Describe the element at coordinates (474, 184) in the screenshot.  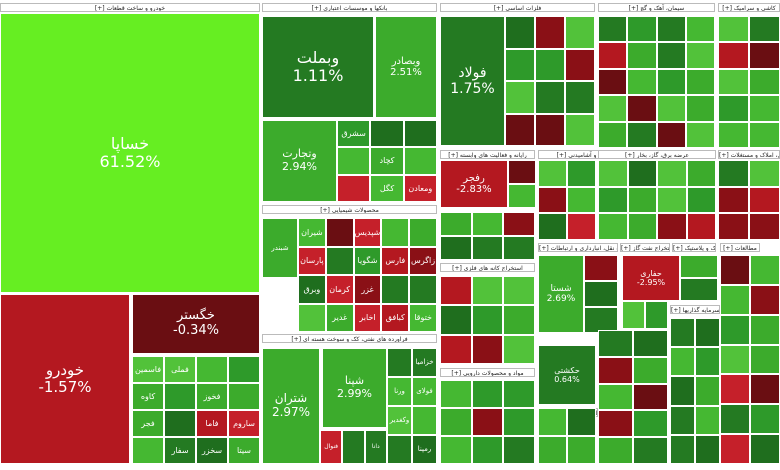
I see `stock-cell: رفجر -2.83%` at that location.